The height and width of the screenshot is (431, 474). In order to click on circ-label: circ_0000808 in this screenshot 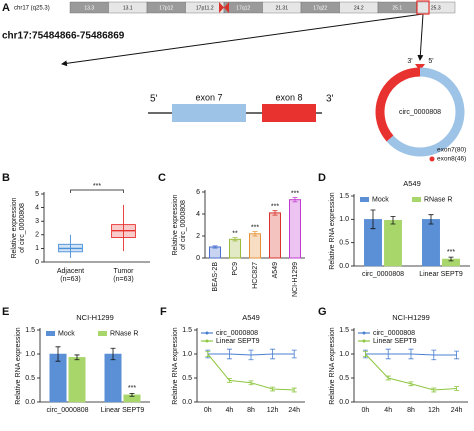, I will do `click(420, 112)`.